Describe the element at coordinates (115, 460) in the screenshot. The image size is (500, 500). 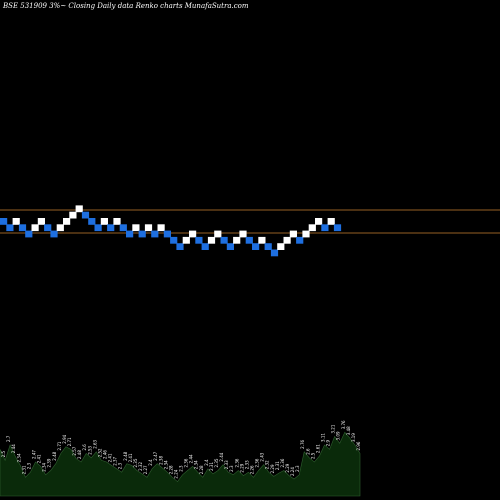
I see `volume-label: 2.37` at that location.